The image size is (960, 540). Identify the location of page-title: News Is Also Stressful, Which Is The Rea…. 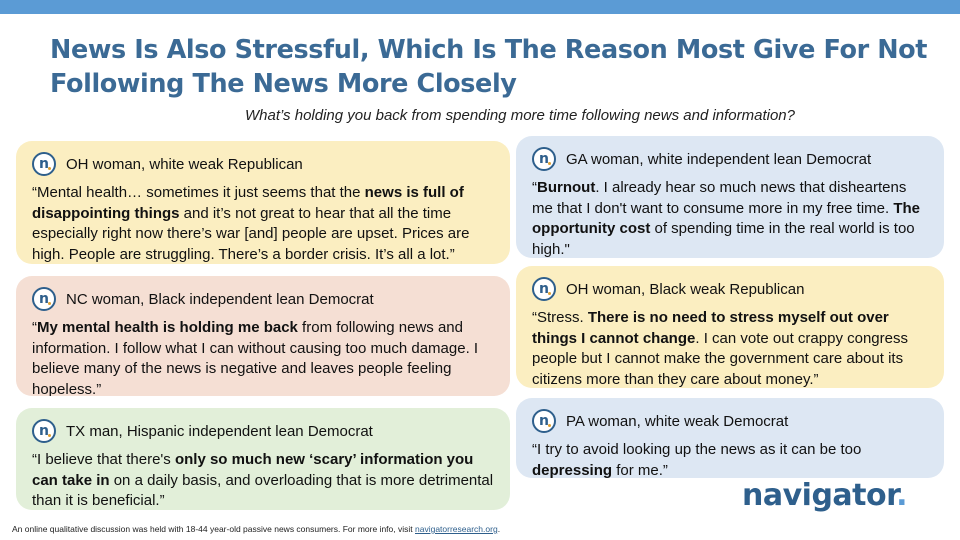
(489, 67).